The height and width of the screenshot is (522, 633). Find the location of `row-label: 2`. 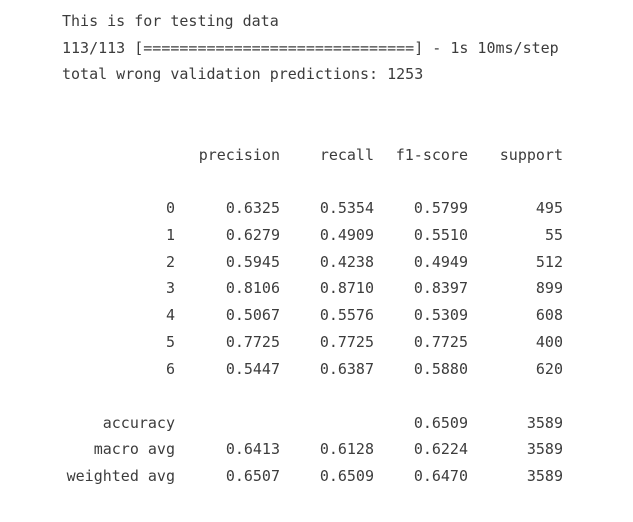

row-label: 2 is located at coordinates (170, 262).